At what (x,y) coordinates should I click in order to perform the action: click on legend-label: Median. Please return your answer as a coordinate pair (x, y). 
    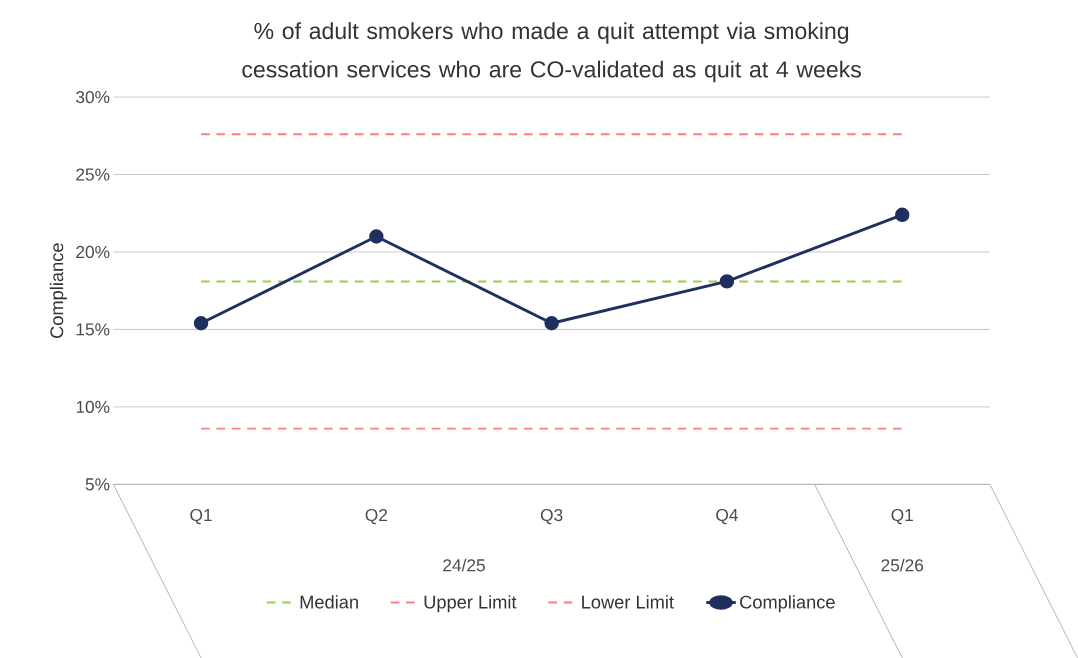
    Looking at the image, I should click on (329, 601).